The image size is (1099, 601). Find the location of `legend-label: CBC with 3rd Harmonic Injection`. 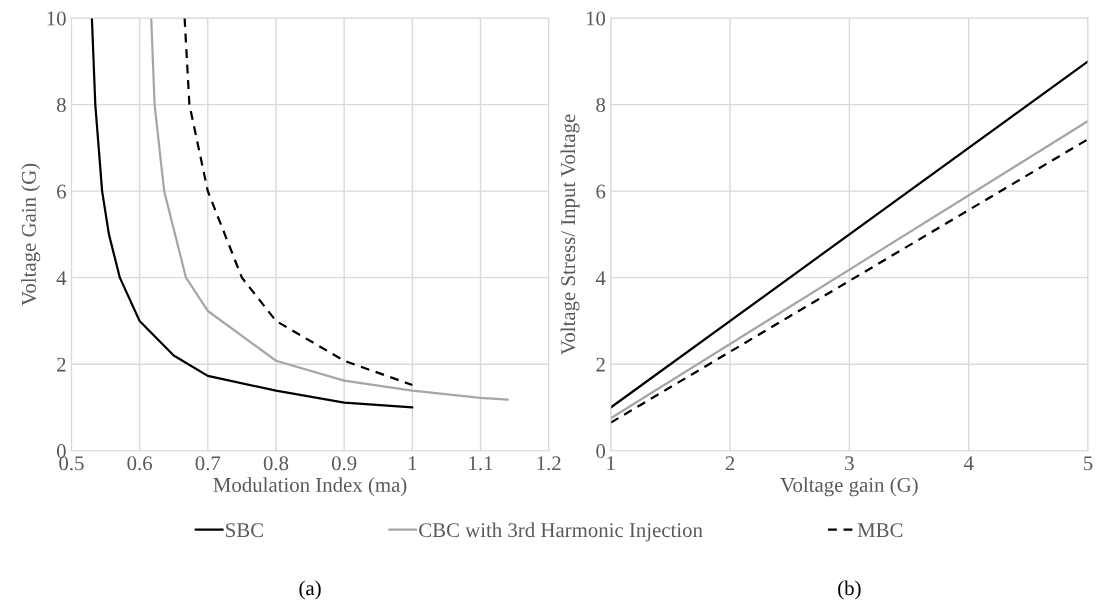

legend-label: CBC with 3rd Harmonic Injection is located at coordinates (561, 532).